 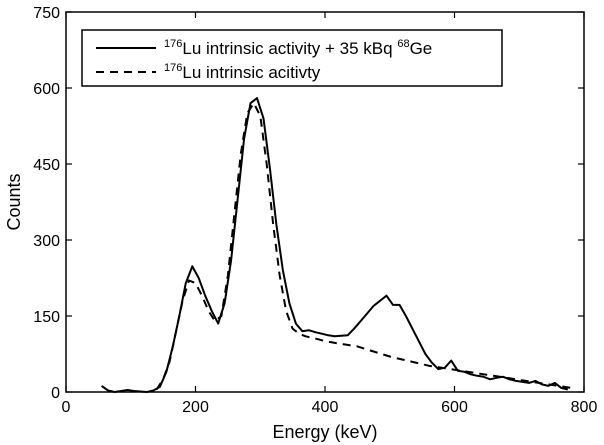 What do you see at coordinates (325, 407) in the screenshot?
I see `x-tick-label: 400` at bounding box center [325, 407].